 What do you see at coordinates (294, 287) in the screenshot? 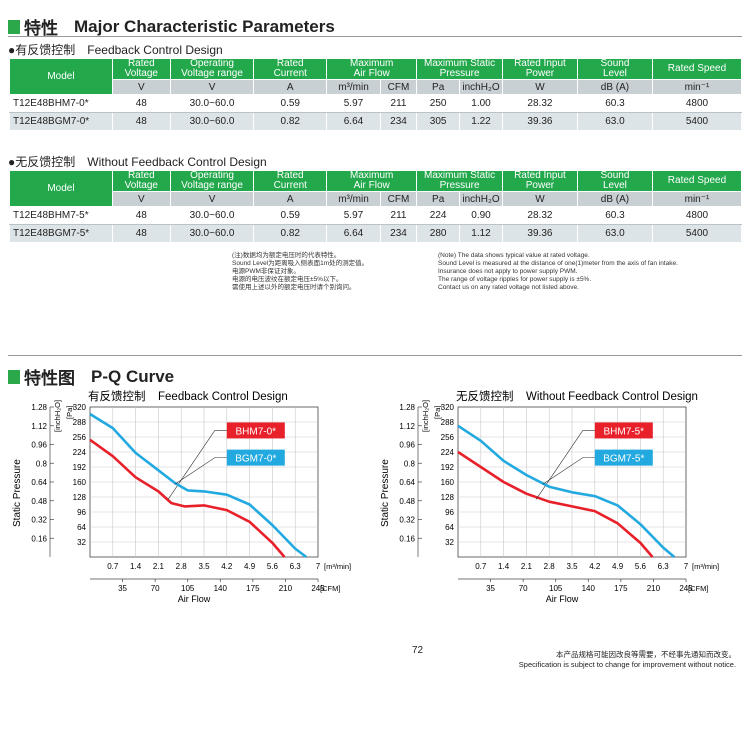
I see `note-line: 需使用上述以外的额定电压时请个别询问。` at bounding box center [294, 287].